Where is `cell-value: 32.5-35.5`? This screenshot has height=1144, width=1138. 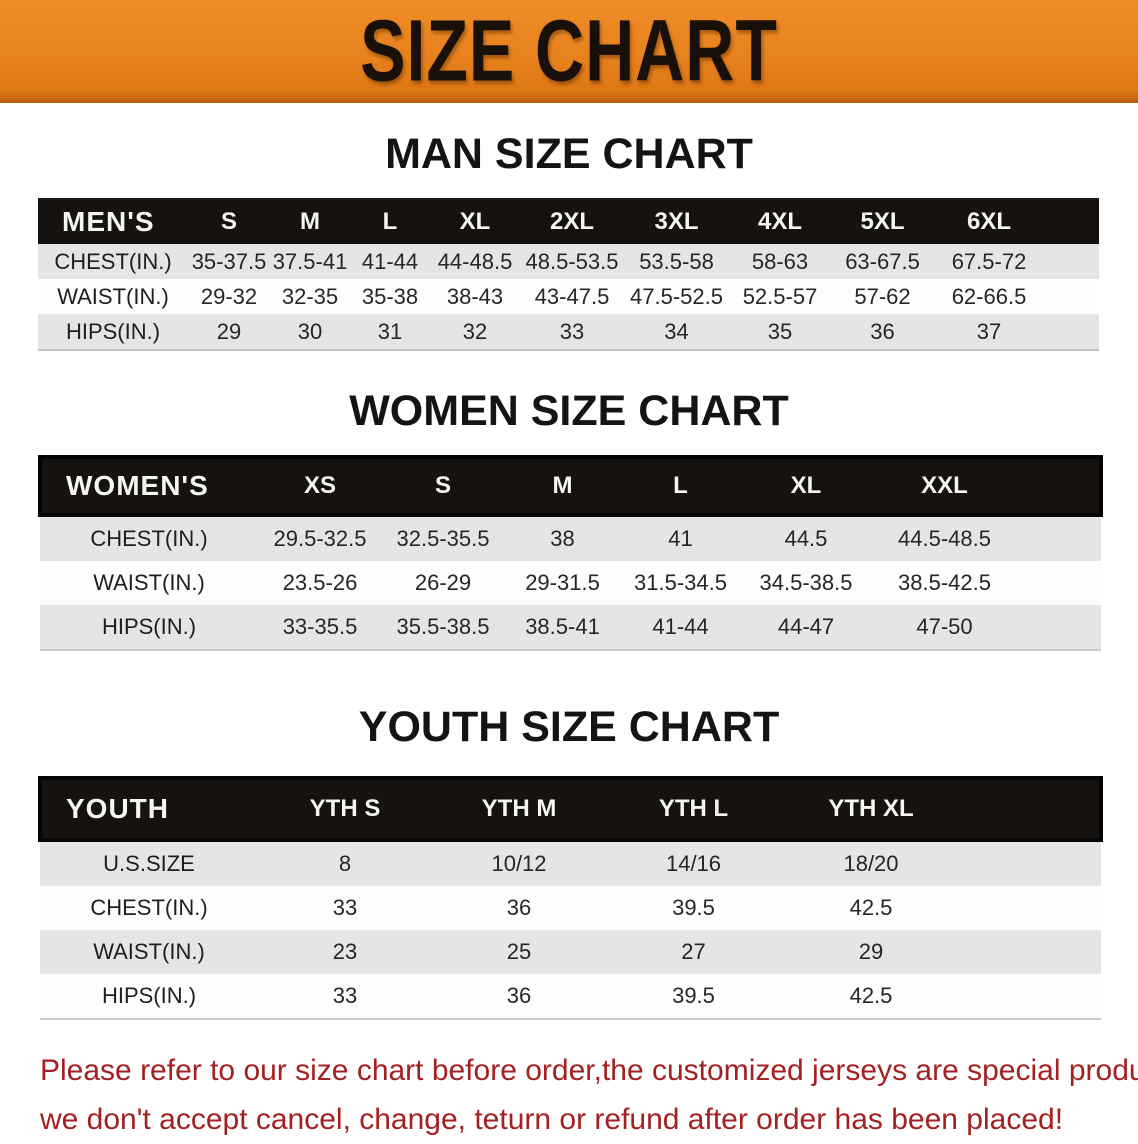 cell-value: 32.5-35.5 is located at coordinates (443, 538).